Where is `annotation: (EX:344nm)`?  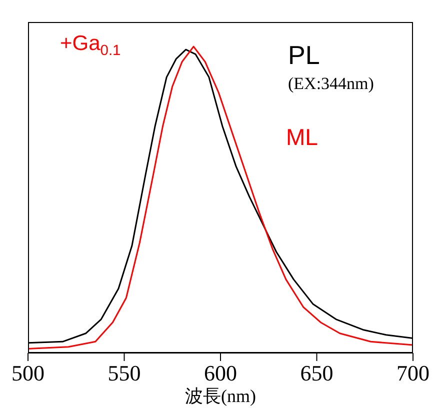
annotation: (EX:344nm) is located at coordinates (331, 84).